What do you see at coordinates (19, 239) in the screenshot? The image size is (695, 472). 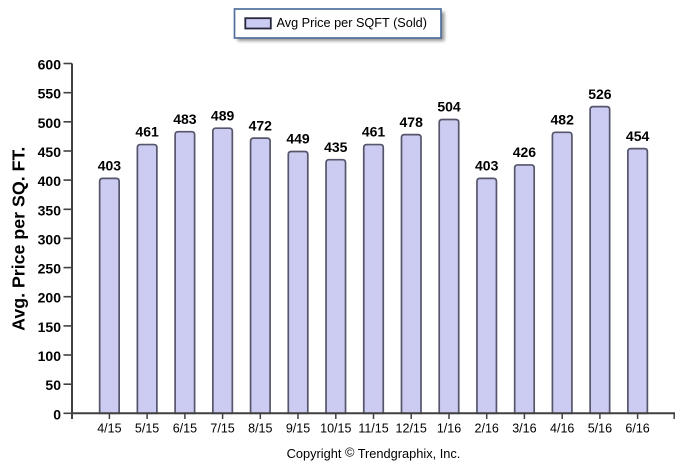 I see `svg-text: Avg. Price per SQ. FT.` at bounding box center [19, 239].